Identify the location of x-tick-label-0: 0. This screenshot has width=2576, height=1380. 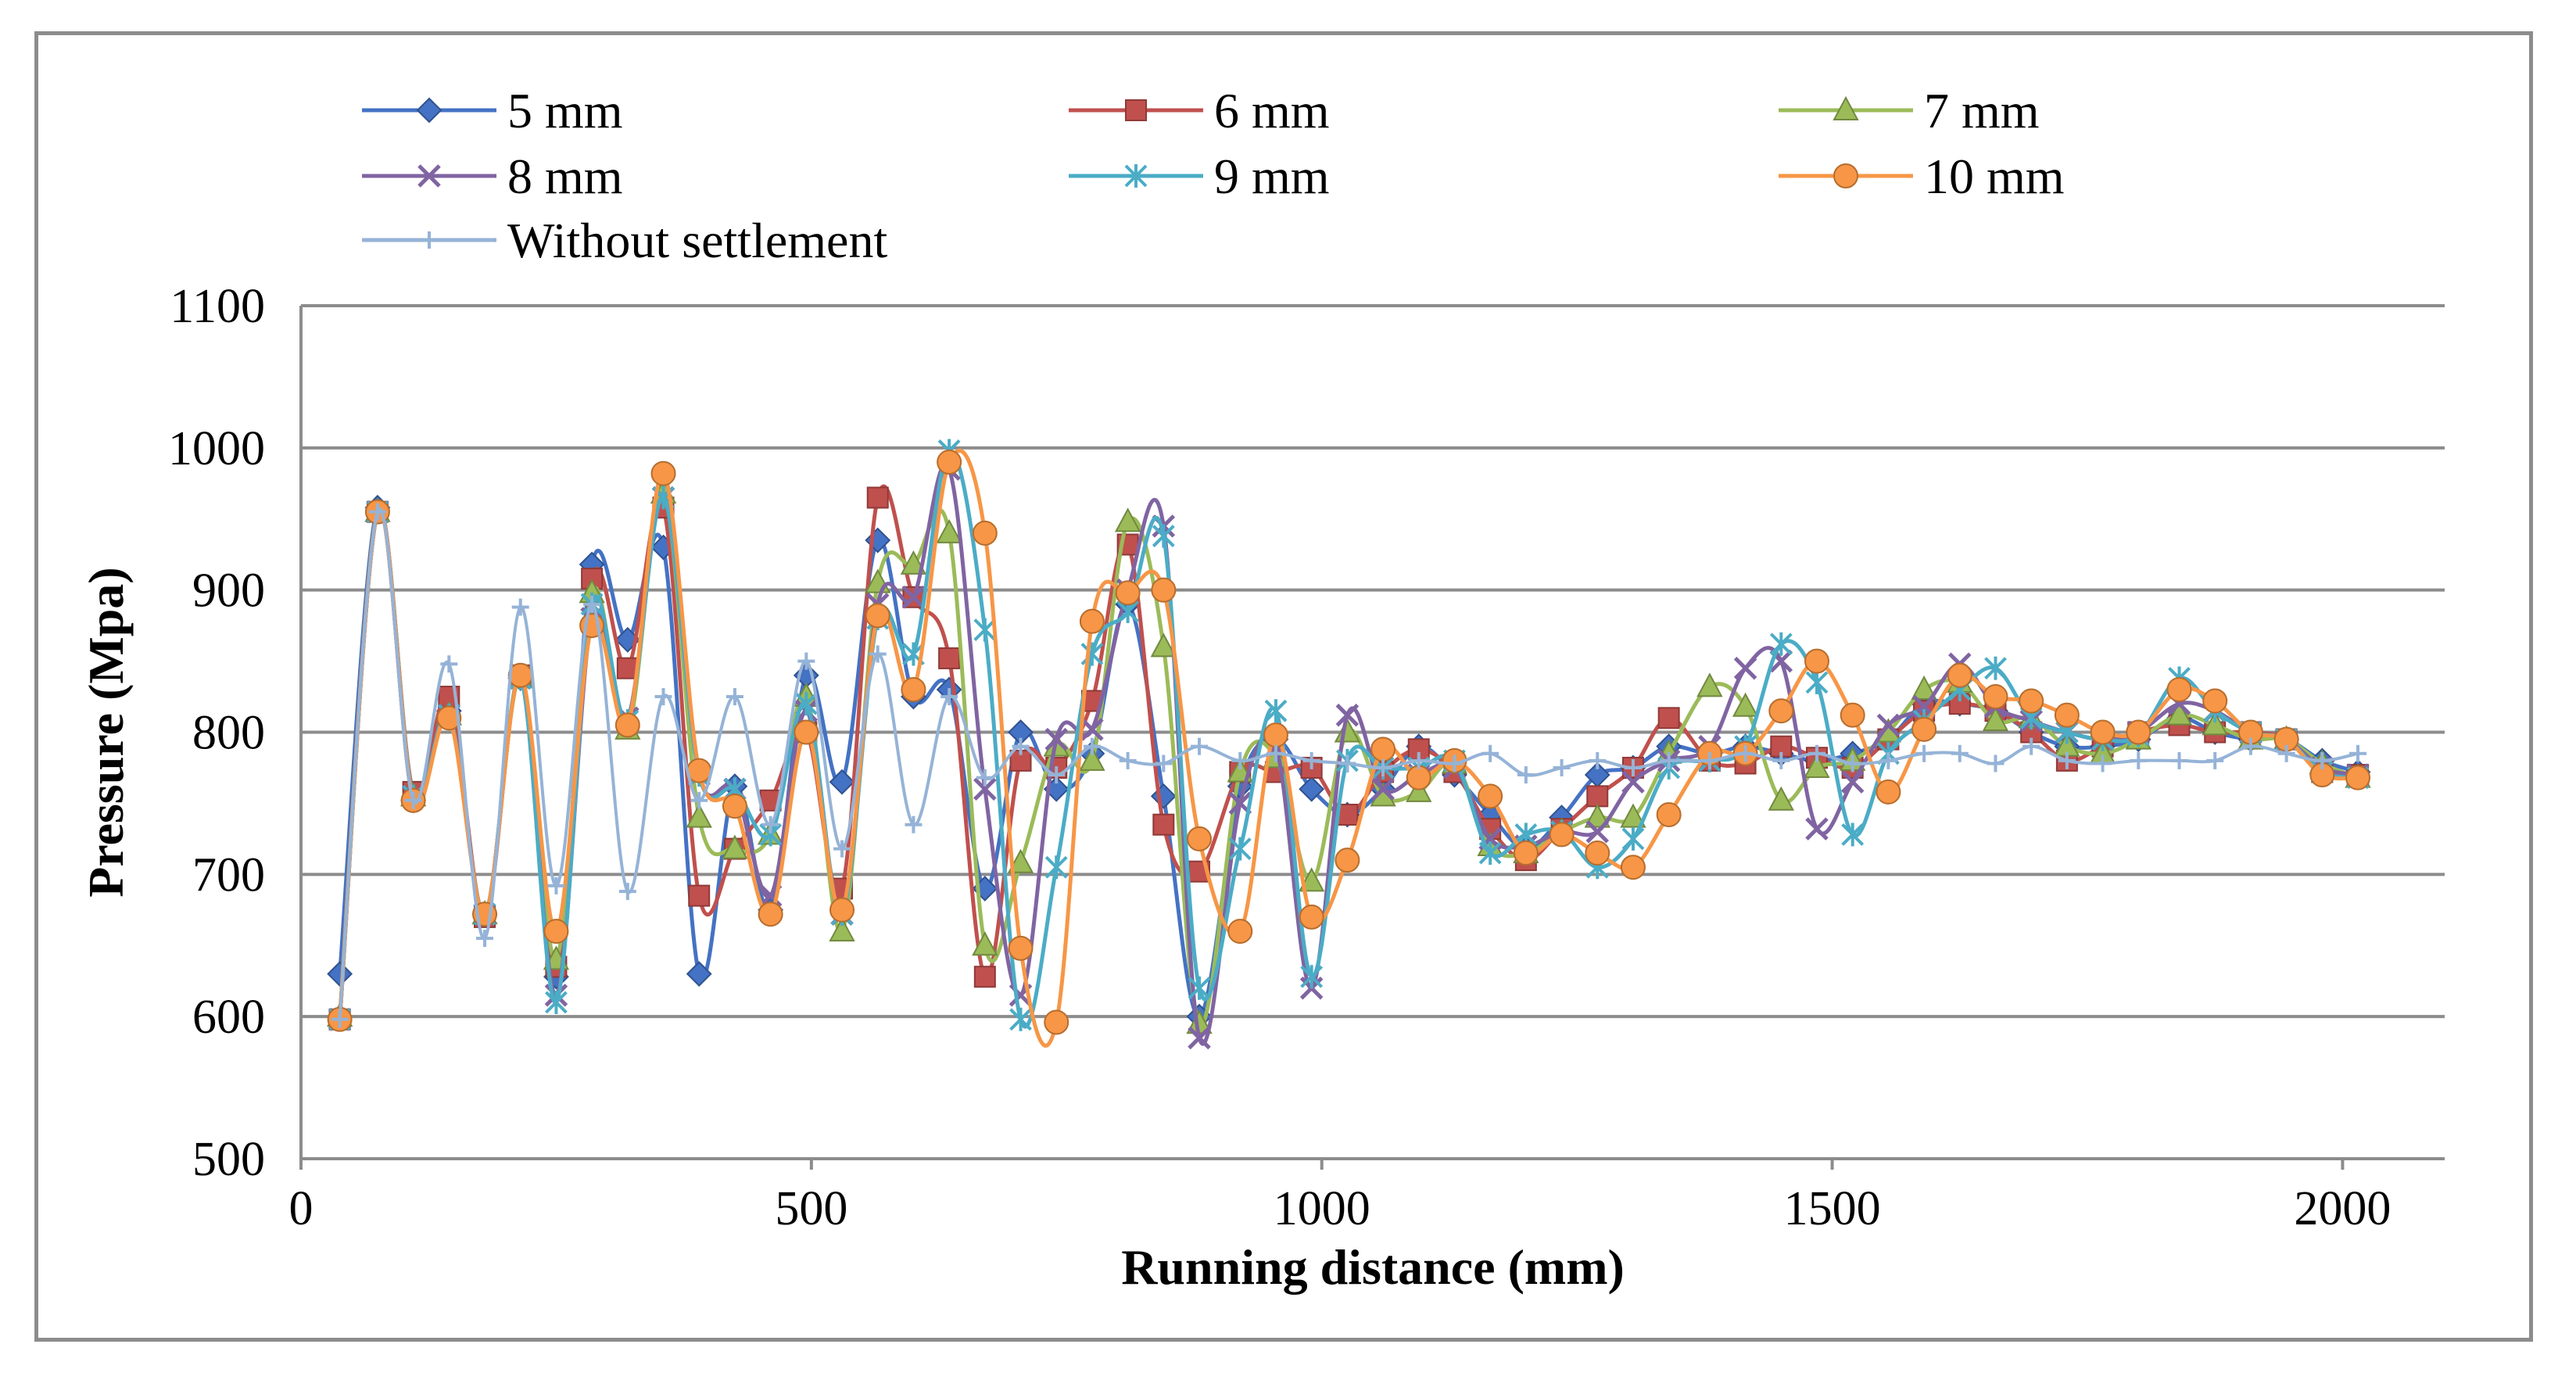
(301, 1208).